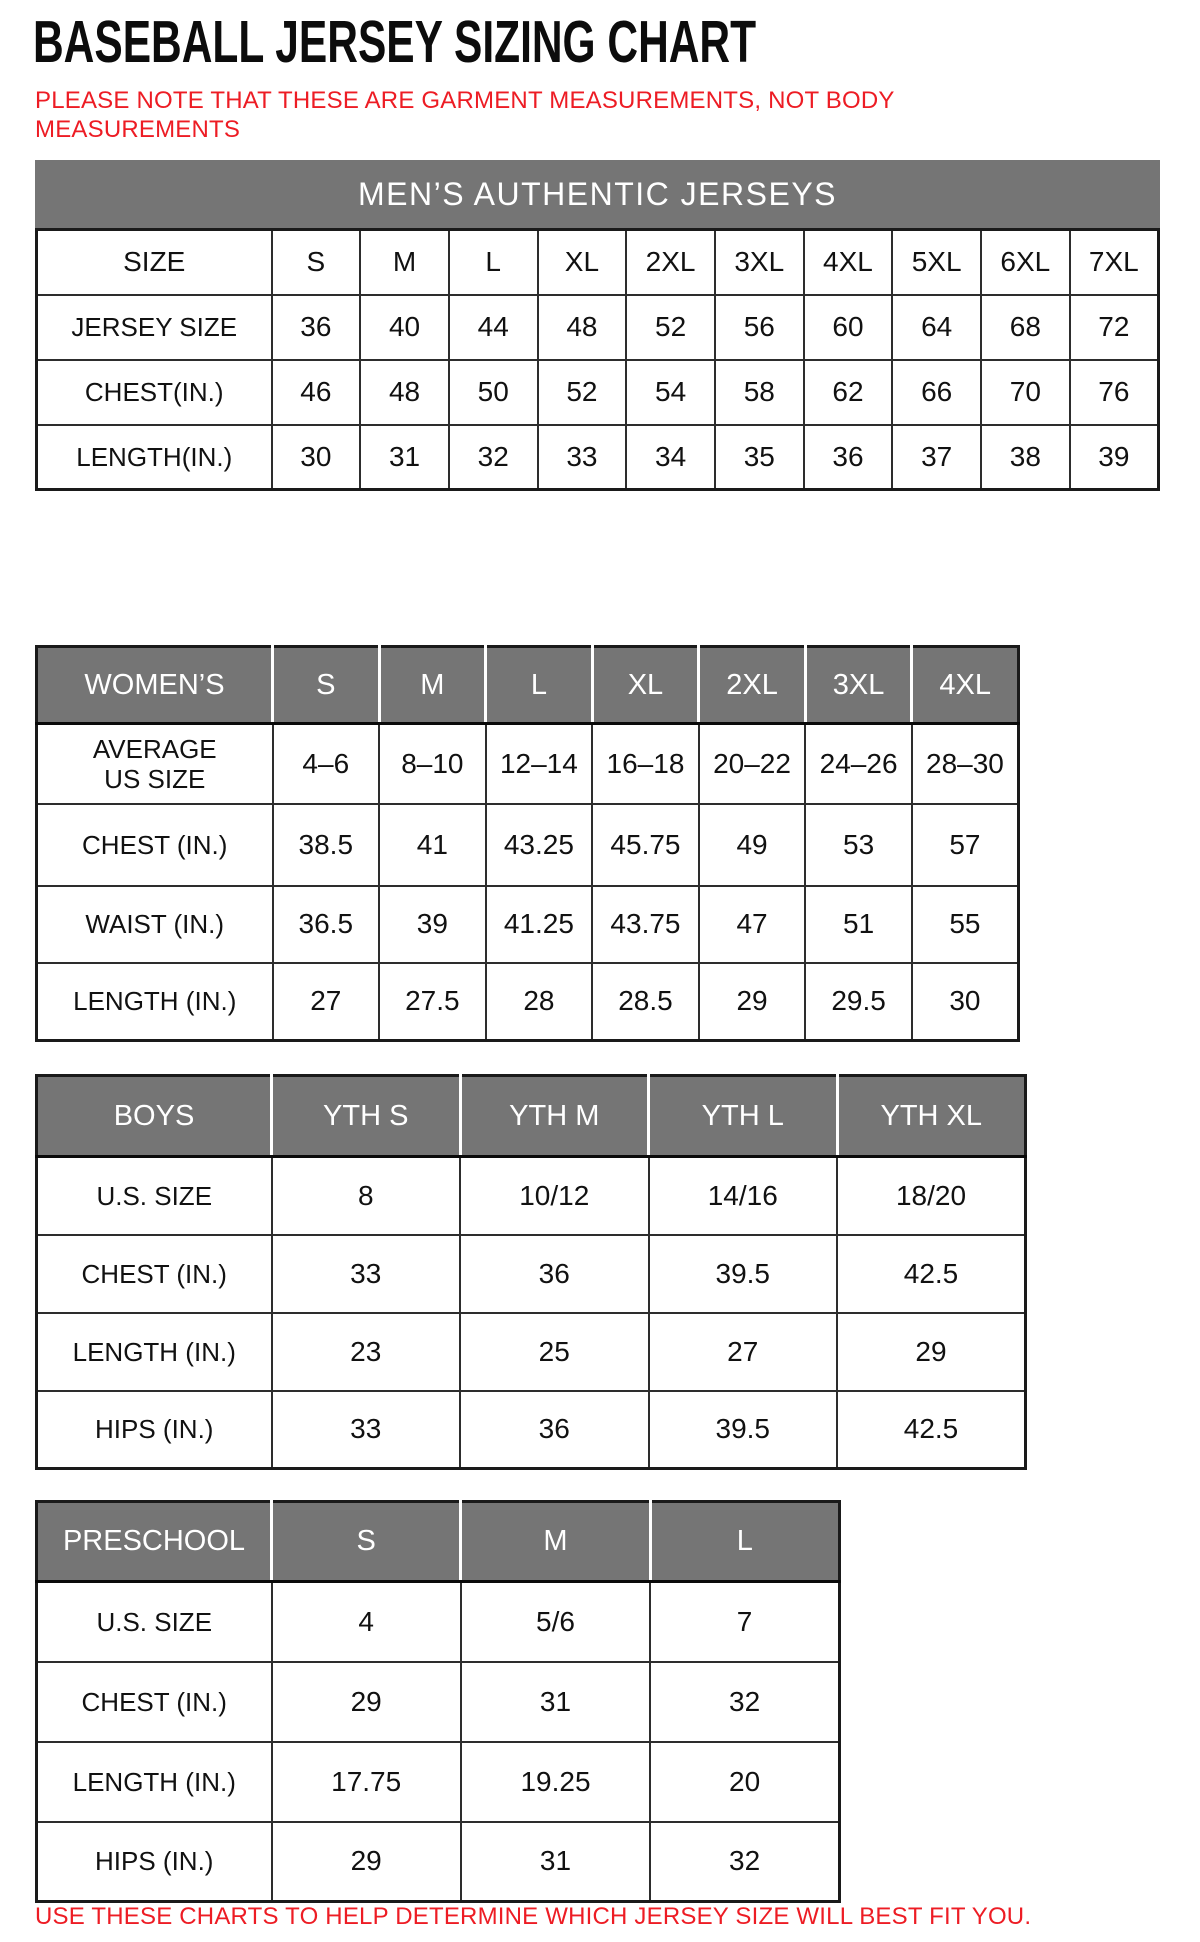  I want to click on cell: 43.75, so click(645, 924).